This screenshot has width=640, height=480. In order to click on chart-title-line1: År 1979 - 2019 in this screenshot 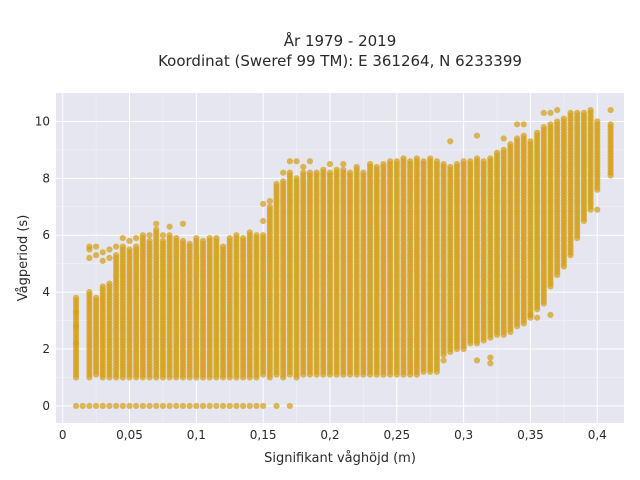, I will do `click(340, 40)`.